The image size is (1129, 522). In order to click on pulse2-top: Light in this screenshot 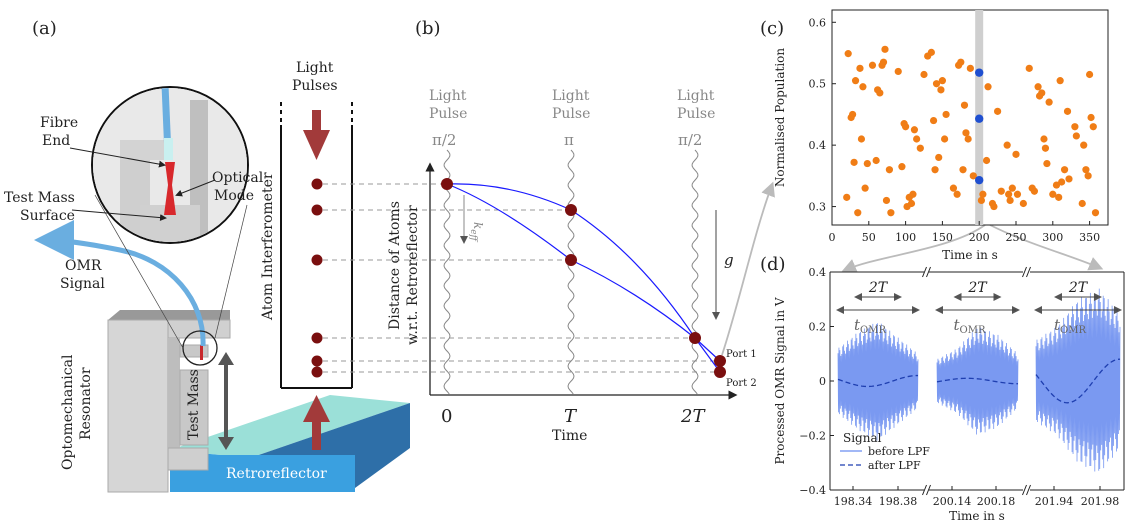, I will do `click(571, 96)`.